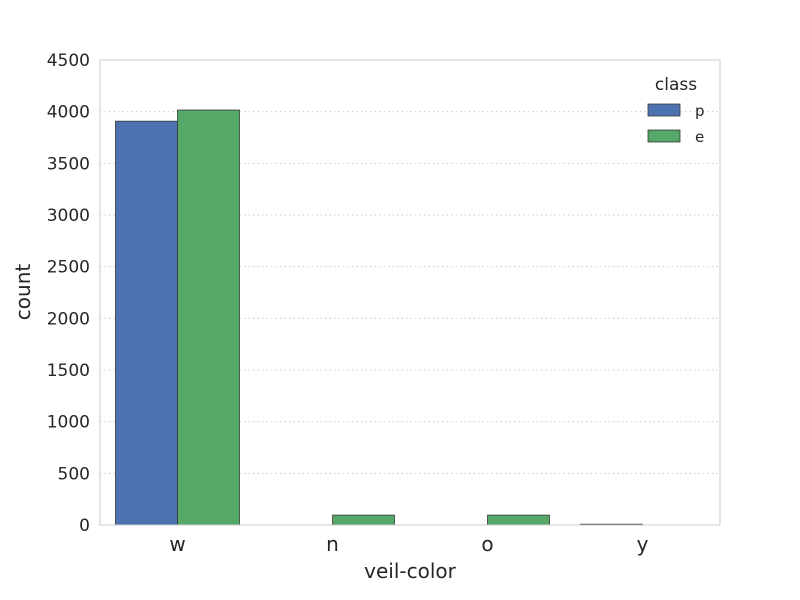  Describe the element at coordinates (23, 292) in the screenshot. I see `y-axis-label: count` at that location.